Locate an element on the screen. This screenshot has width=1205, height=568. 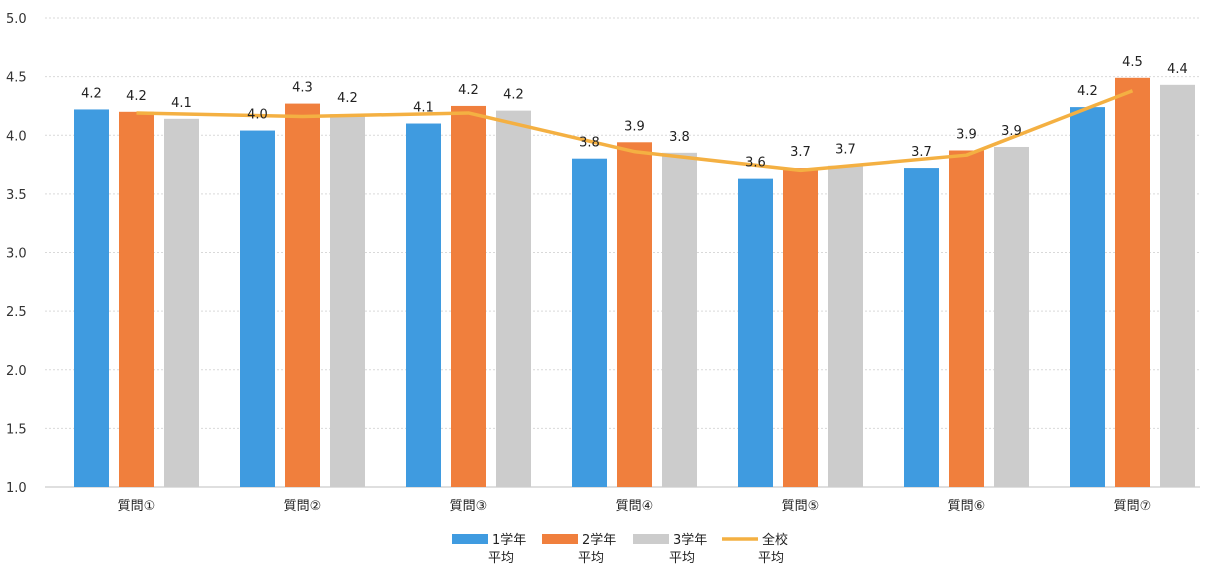
data-label: 4.5 is located at coordinates (1132, 62).